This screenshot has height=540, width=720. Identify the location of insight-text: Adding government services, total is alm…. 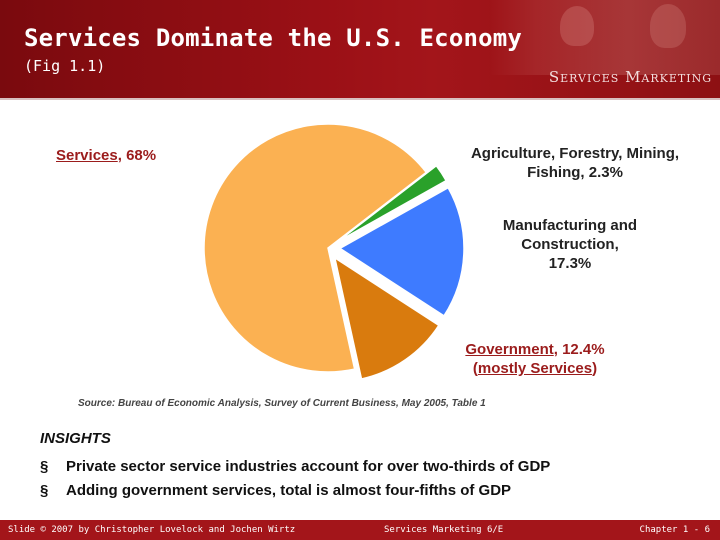
(289, 490).